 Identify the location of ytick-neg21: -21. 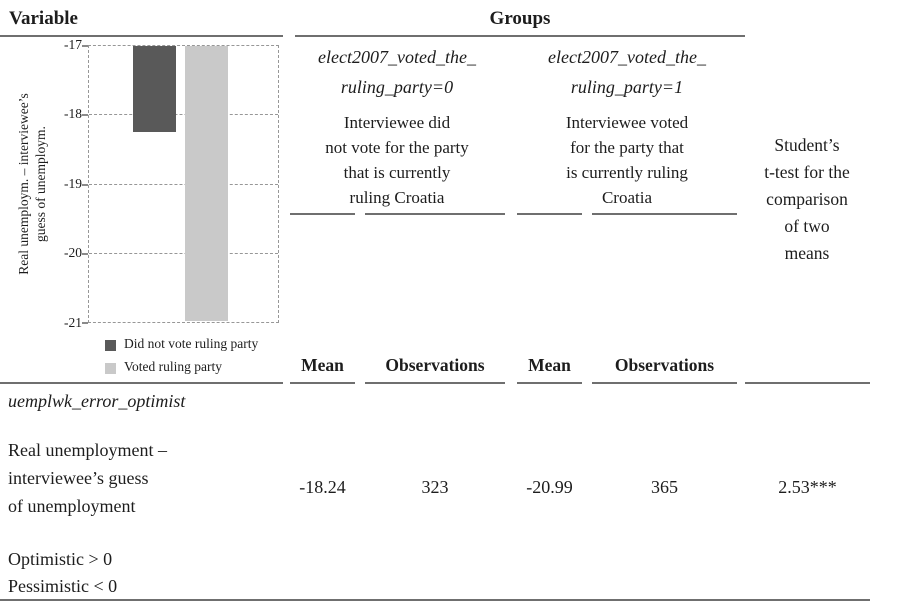
(73, 322).